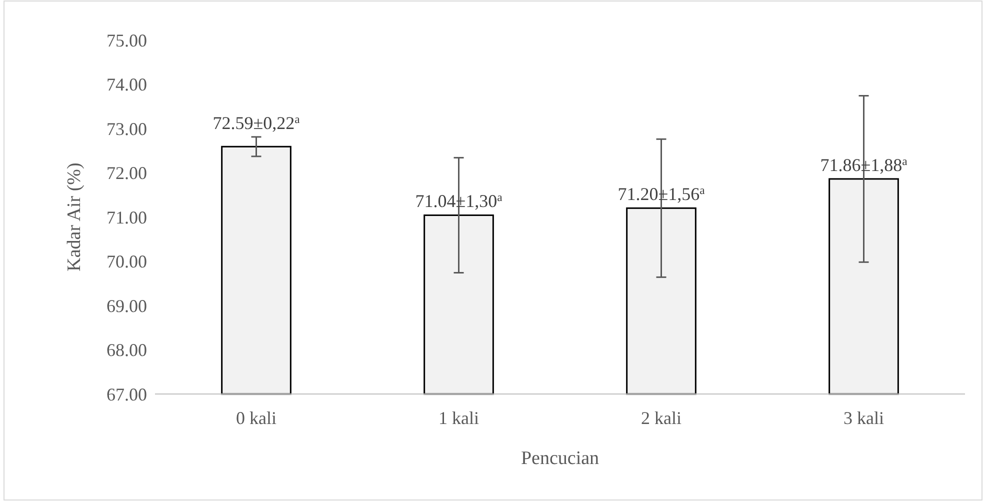  Describe the element at coordinates (560, 458) in the screenshot. I see `x-axis-title: Pencucian` at that location.